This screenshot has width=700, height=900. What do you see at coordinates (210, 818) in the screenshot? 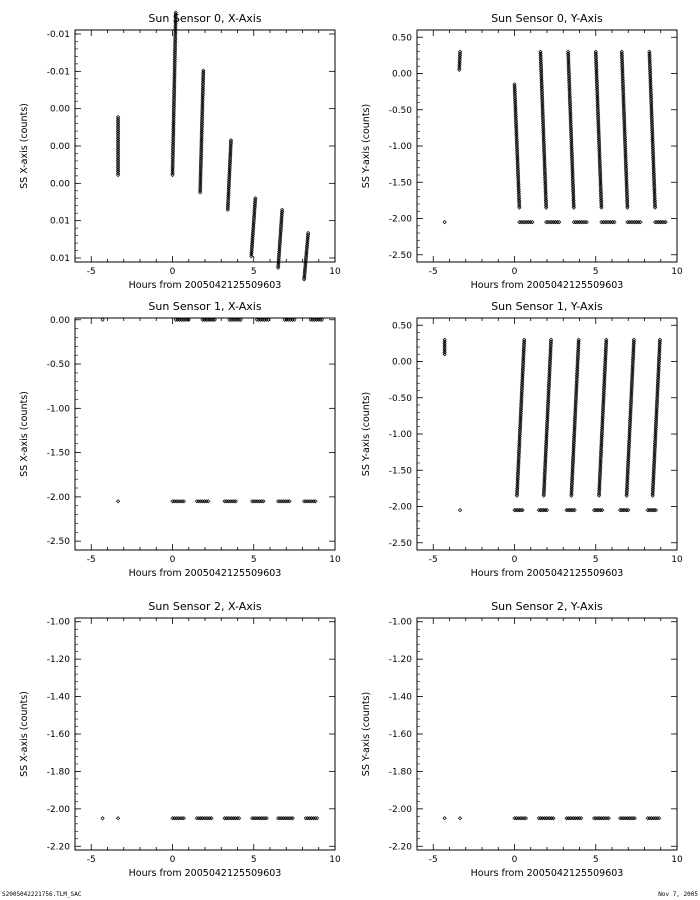
I see `data-marks` at bounding box center [210, 818].